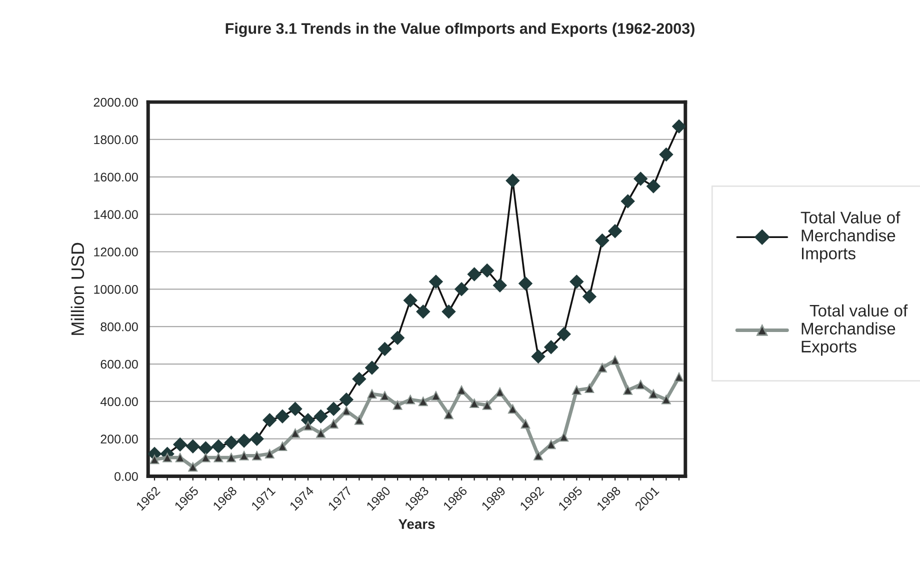 This screenshot has height=567, width=920. What do you see at coordinates (119, 401) in the screenshot?
I see `y-tick-label: 400.00` at bounding box center [119, 401].